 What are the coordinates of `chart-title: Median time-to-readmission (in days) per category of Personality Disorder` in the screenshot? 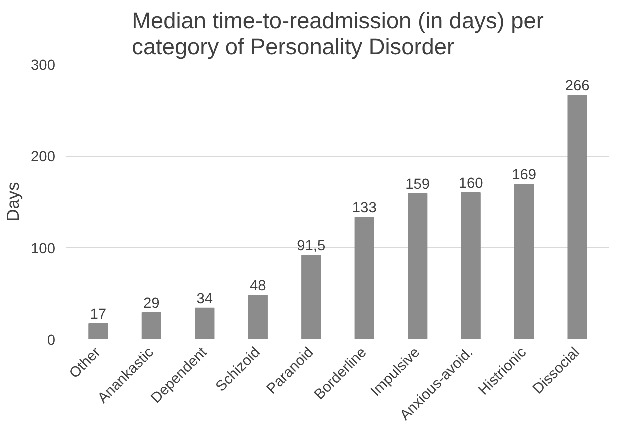 It's located at (338, 34).